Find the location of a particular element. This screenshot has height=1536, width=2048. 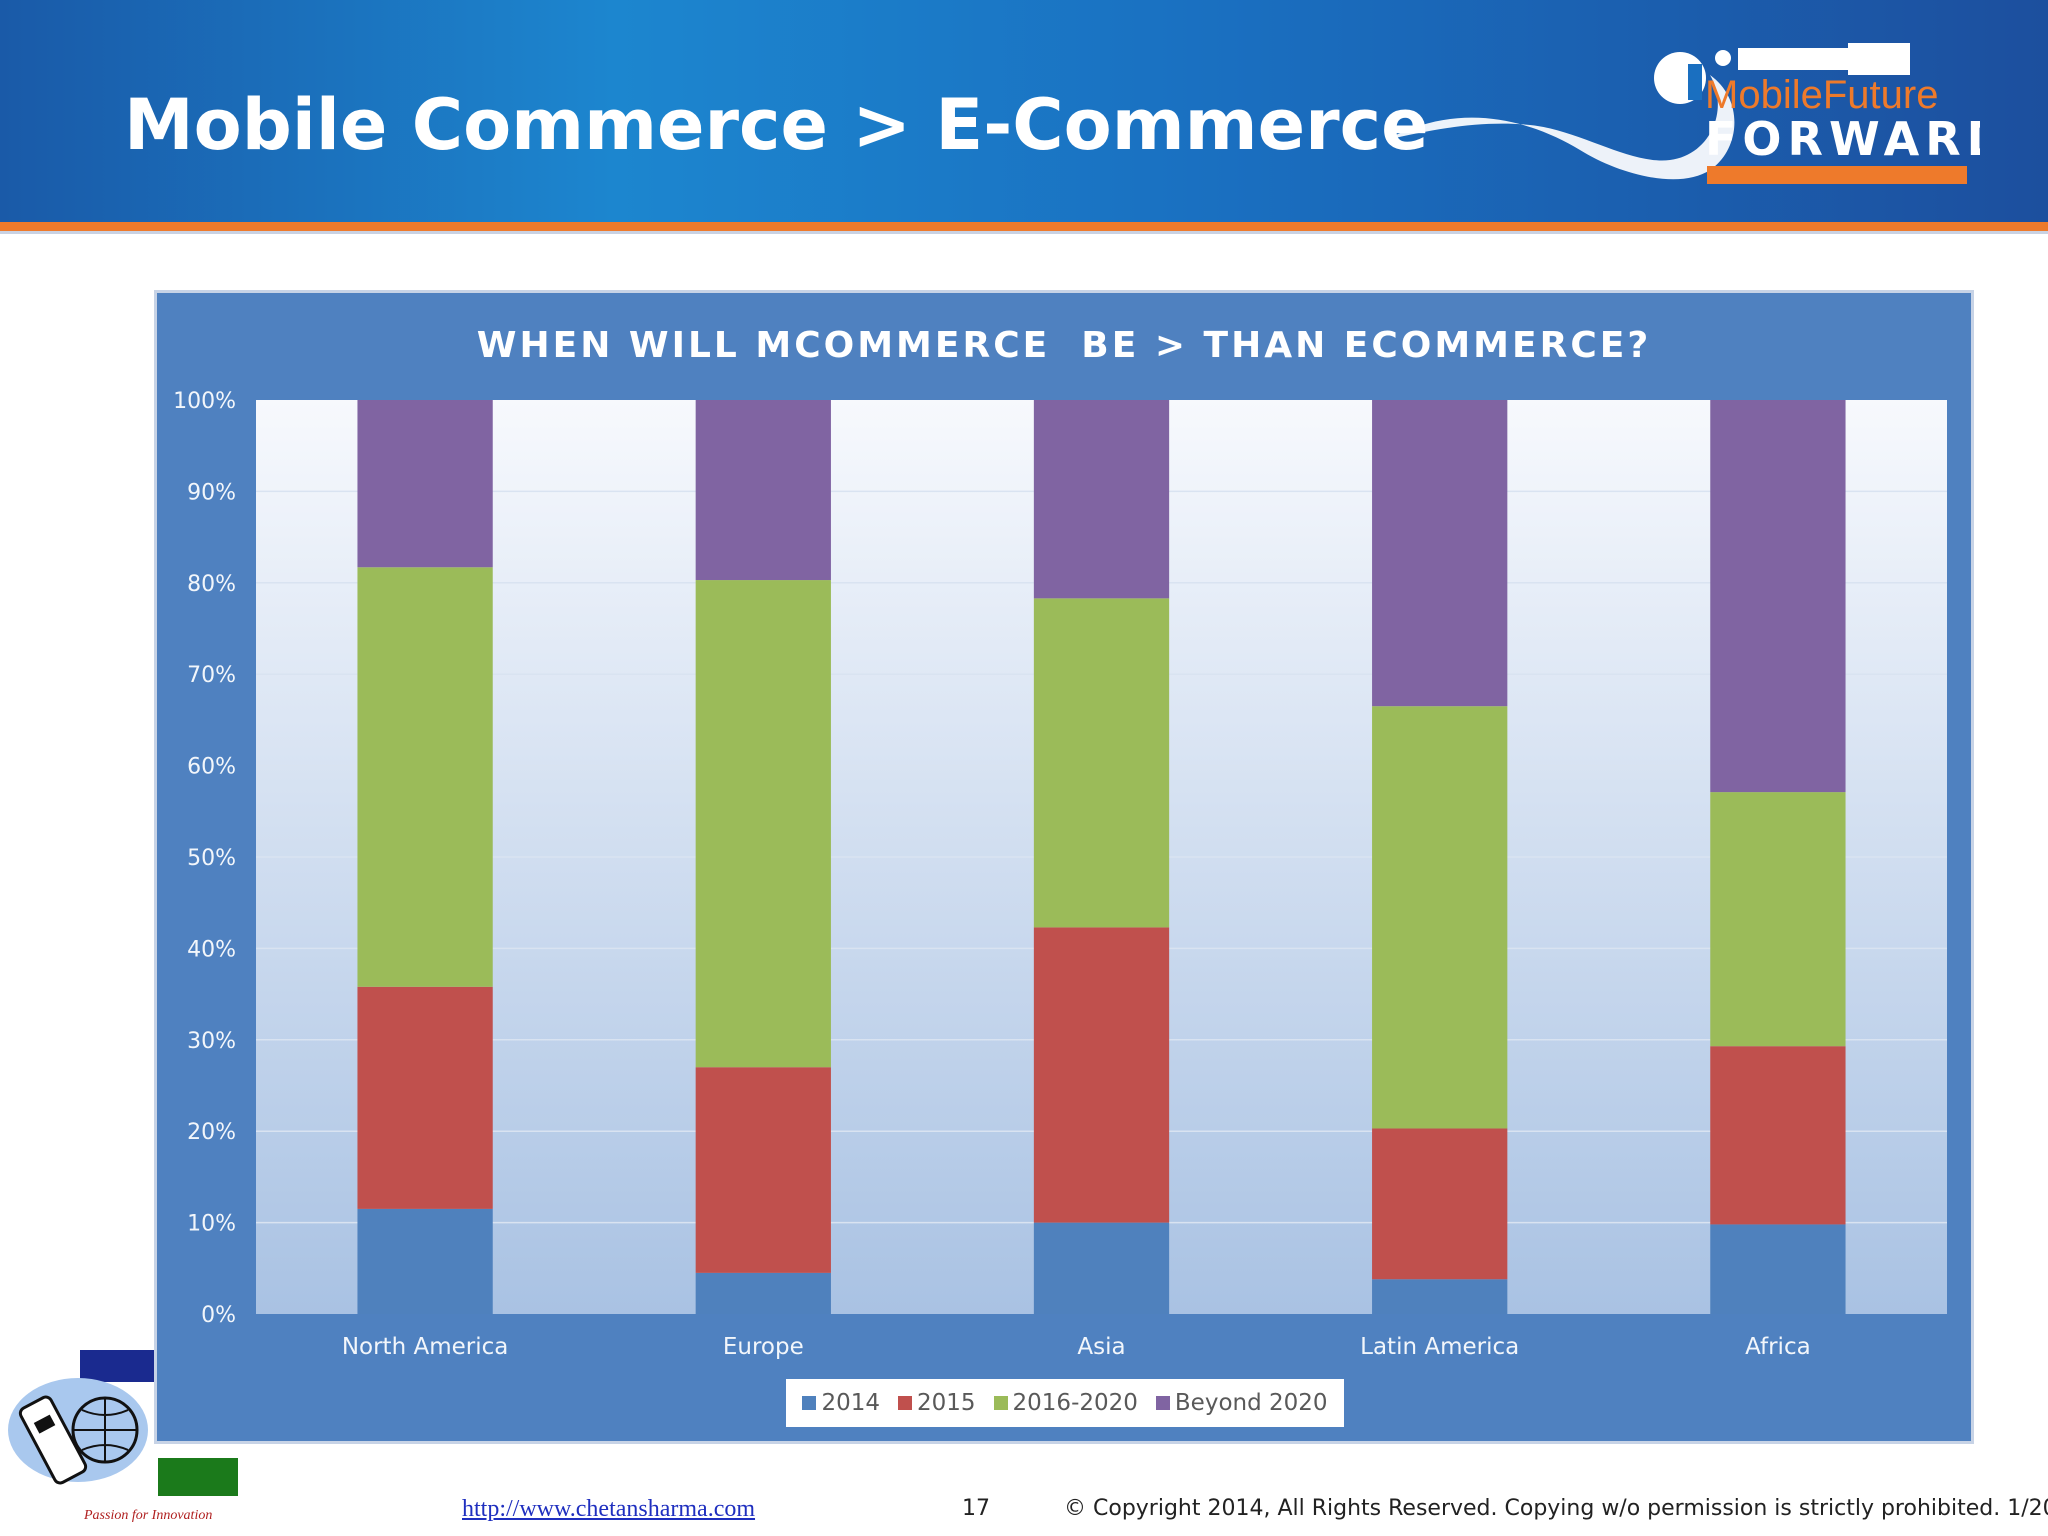

y-tick-label: 30% is located at coordinates (211, 1041).